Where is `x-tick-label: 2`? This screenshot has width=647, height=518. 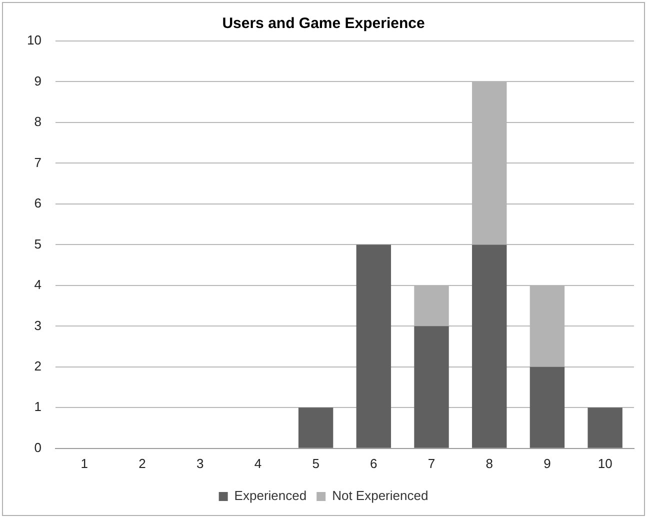 x-tick-label: 2 is located at coordinates (142, 463).